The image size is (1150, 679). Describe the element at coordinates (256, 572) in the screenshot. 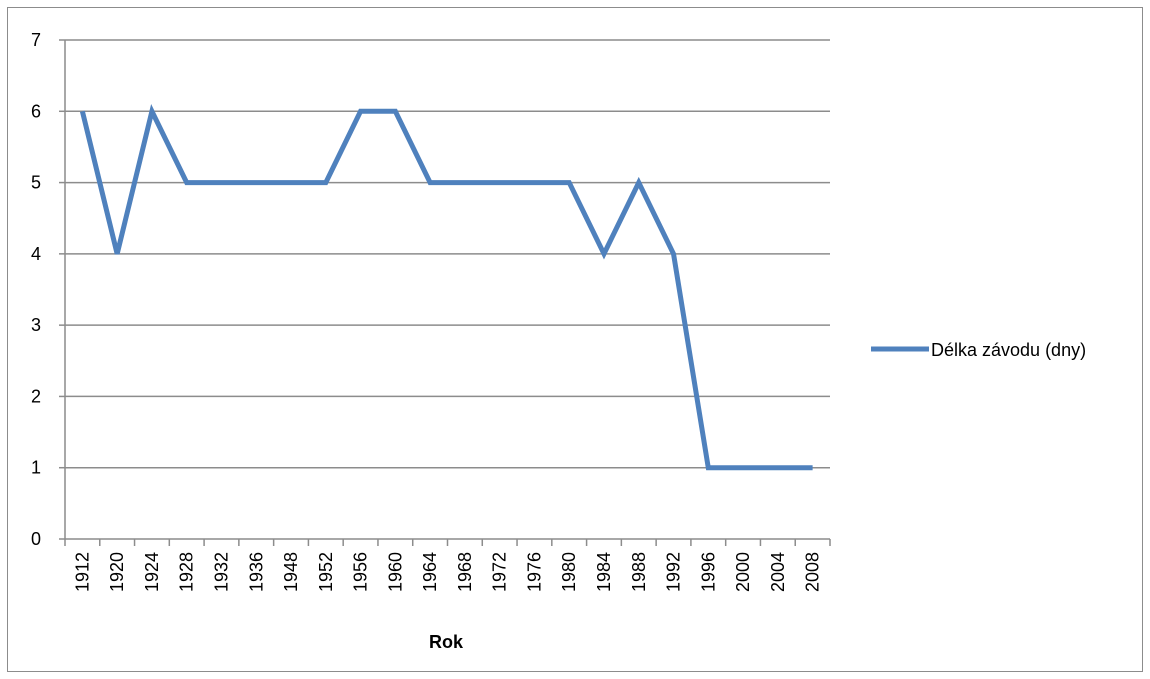

I see `x-tick-label-1936: 1936` at that location.